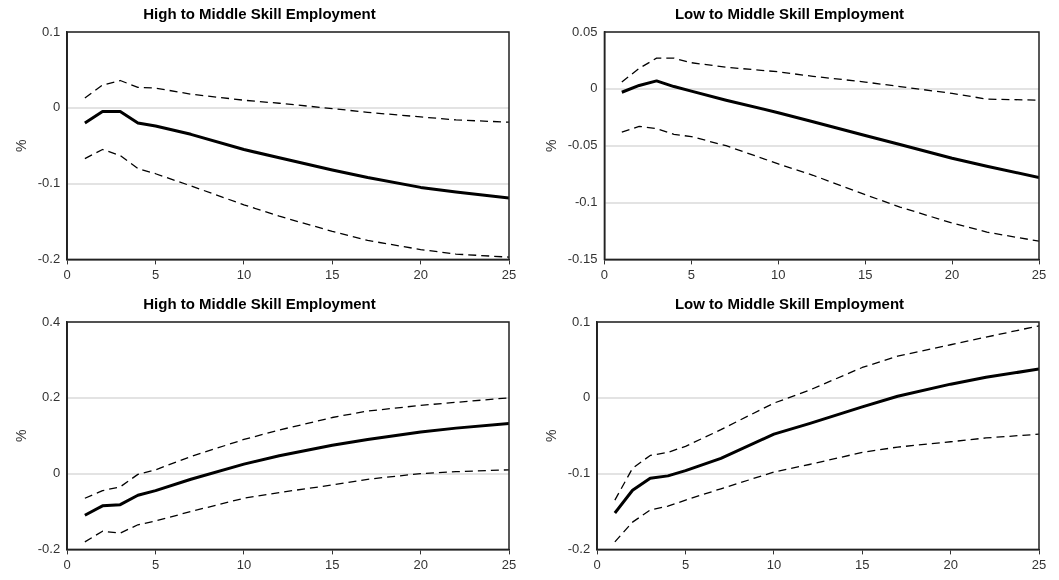 This screenshot has height=580, width=1059. What do you see at coordinates (582, 258) in the screenshot?
I see `y-tick-label: -0.15` at bounding box center [582, 258].